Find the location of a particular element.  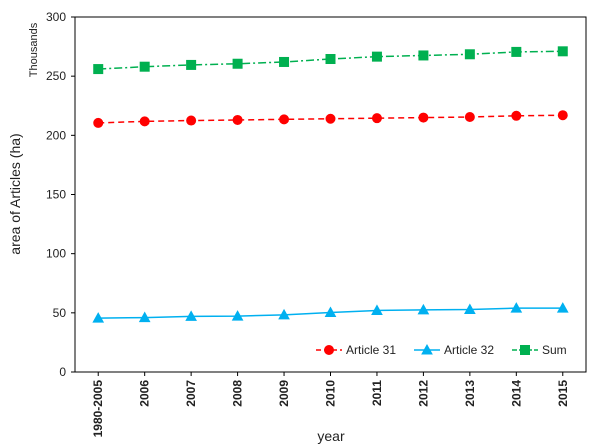

legend-label: Article 31 is located at coordinates (371, 350).